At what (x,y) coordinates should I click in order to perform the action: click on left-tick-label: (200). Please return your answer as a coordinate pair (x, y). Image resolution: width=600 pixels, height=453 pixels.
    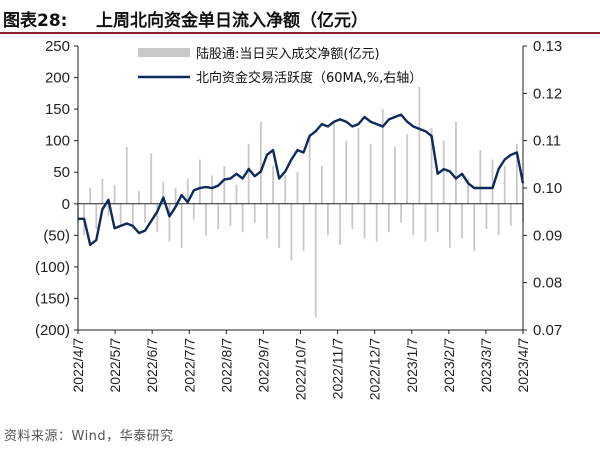
    Looking at the image, I should click on (52, 330).